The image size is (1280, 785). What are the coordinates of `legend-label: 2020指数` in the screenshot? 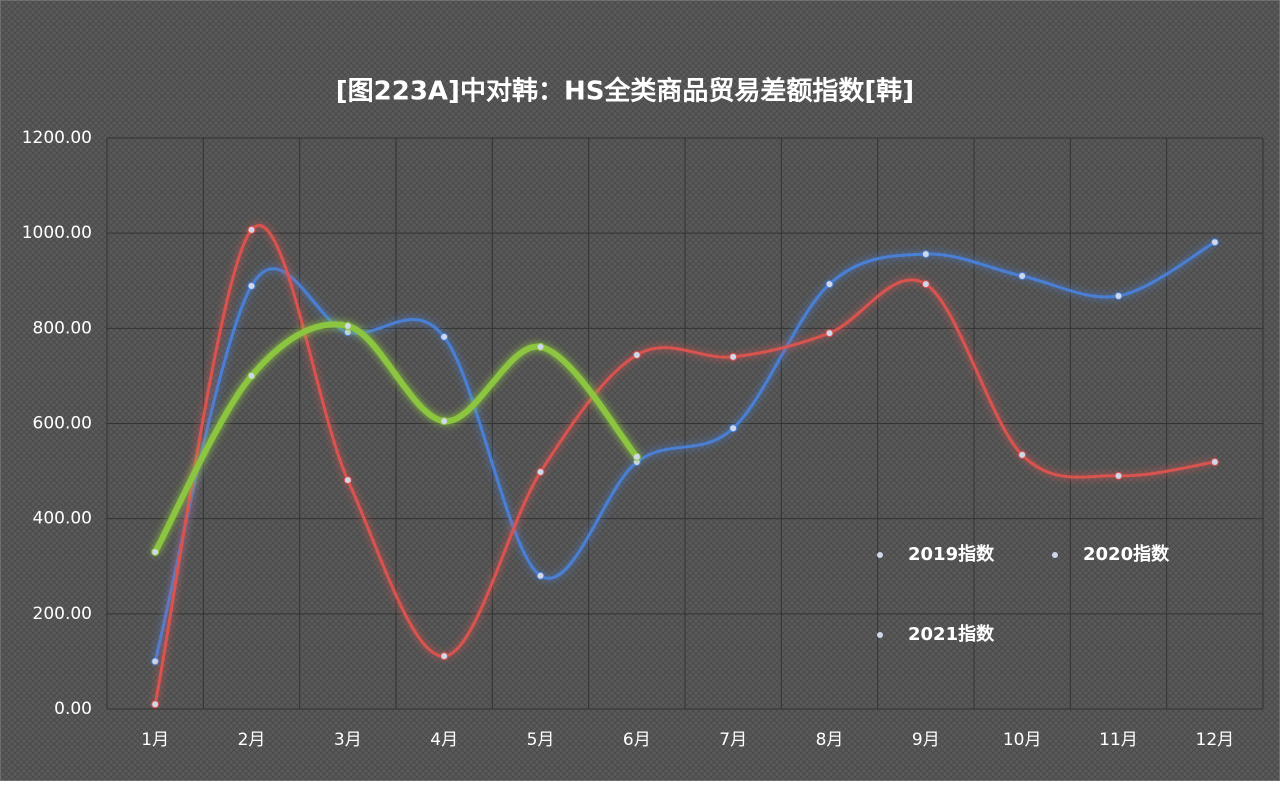 It's located at (1126, 554).